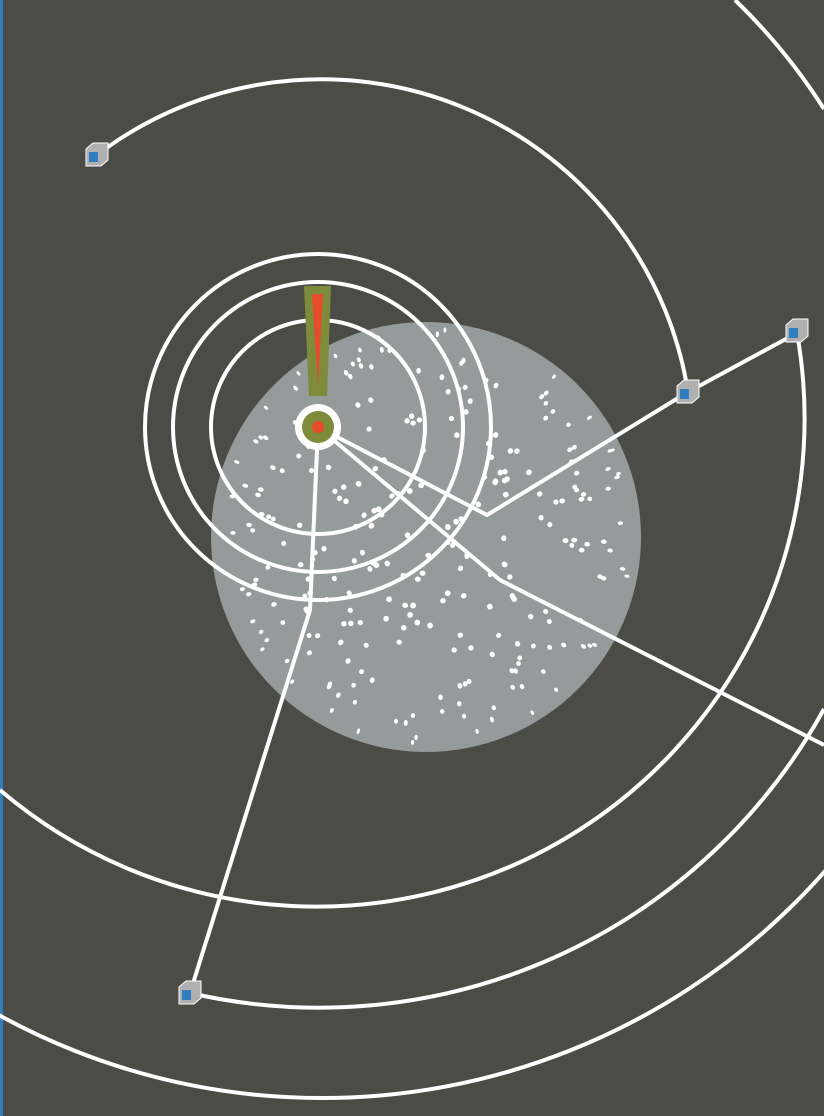 This screenshot has width=824, height=1116. Describe the element at coordinates (778, 55) in the screenshot. I see `orbit-arc` at that location.